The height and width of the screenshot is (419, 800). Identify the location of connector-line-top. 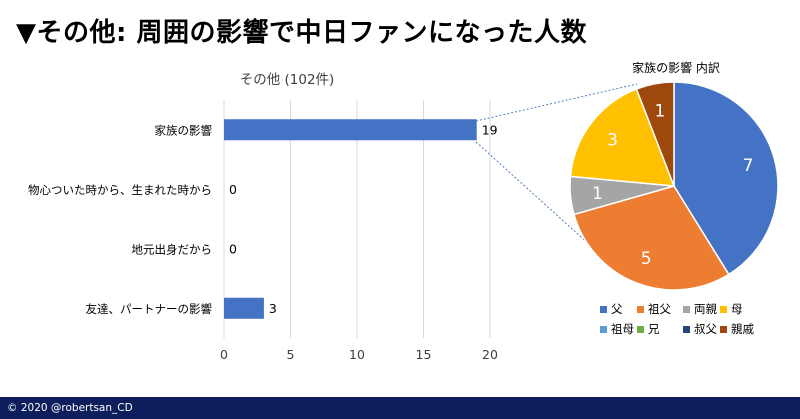
(556, 102).